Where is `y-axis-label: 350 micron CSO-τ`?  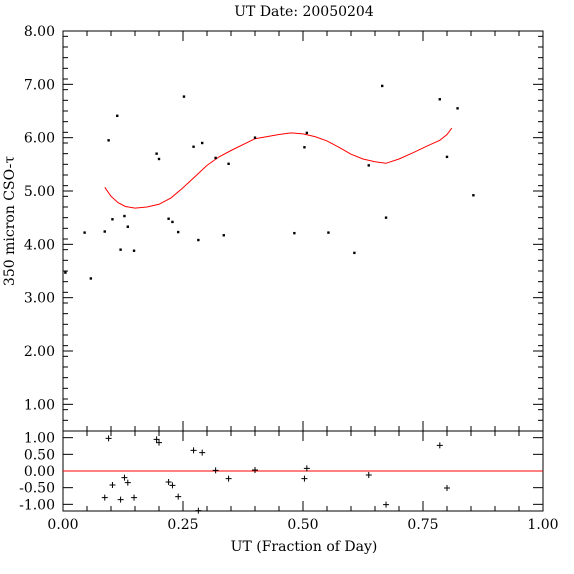
y-axis-label: 350 micron CSO-τ is located at coordinates (10, 221).